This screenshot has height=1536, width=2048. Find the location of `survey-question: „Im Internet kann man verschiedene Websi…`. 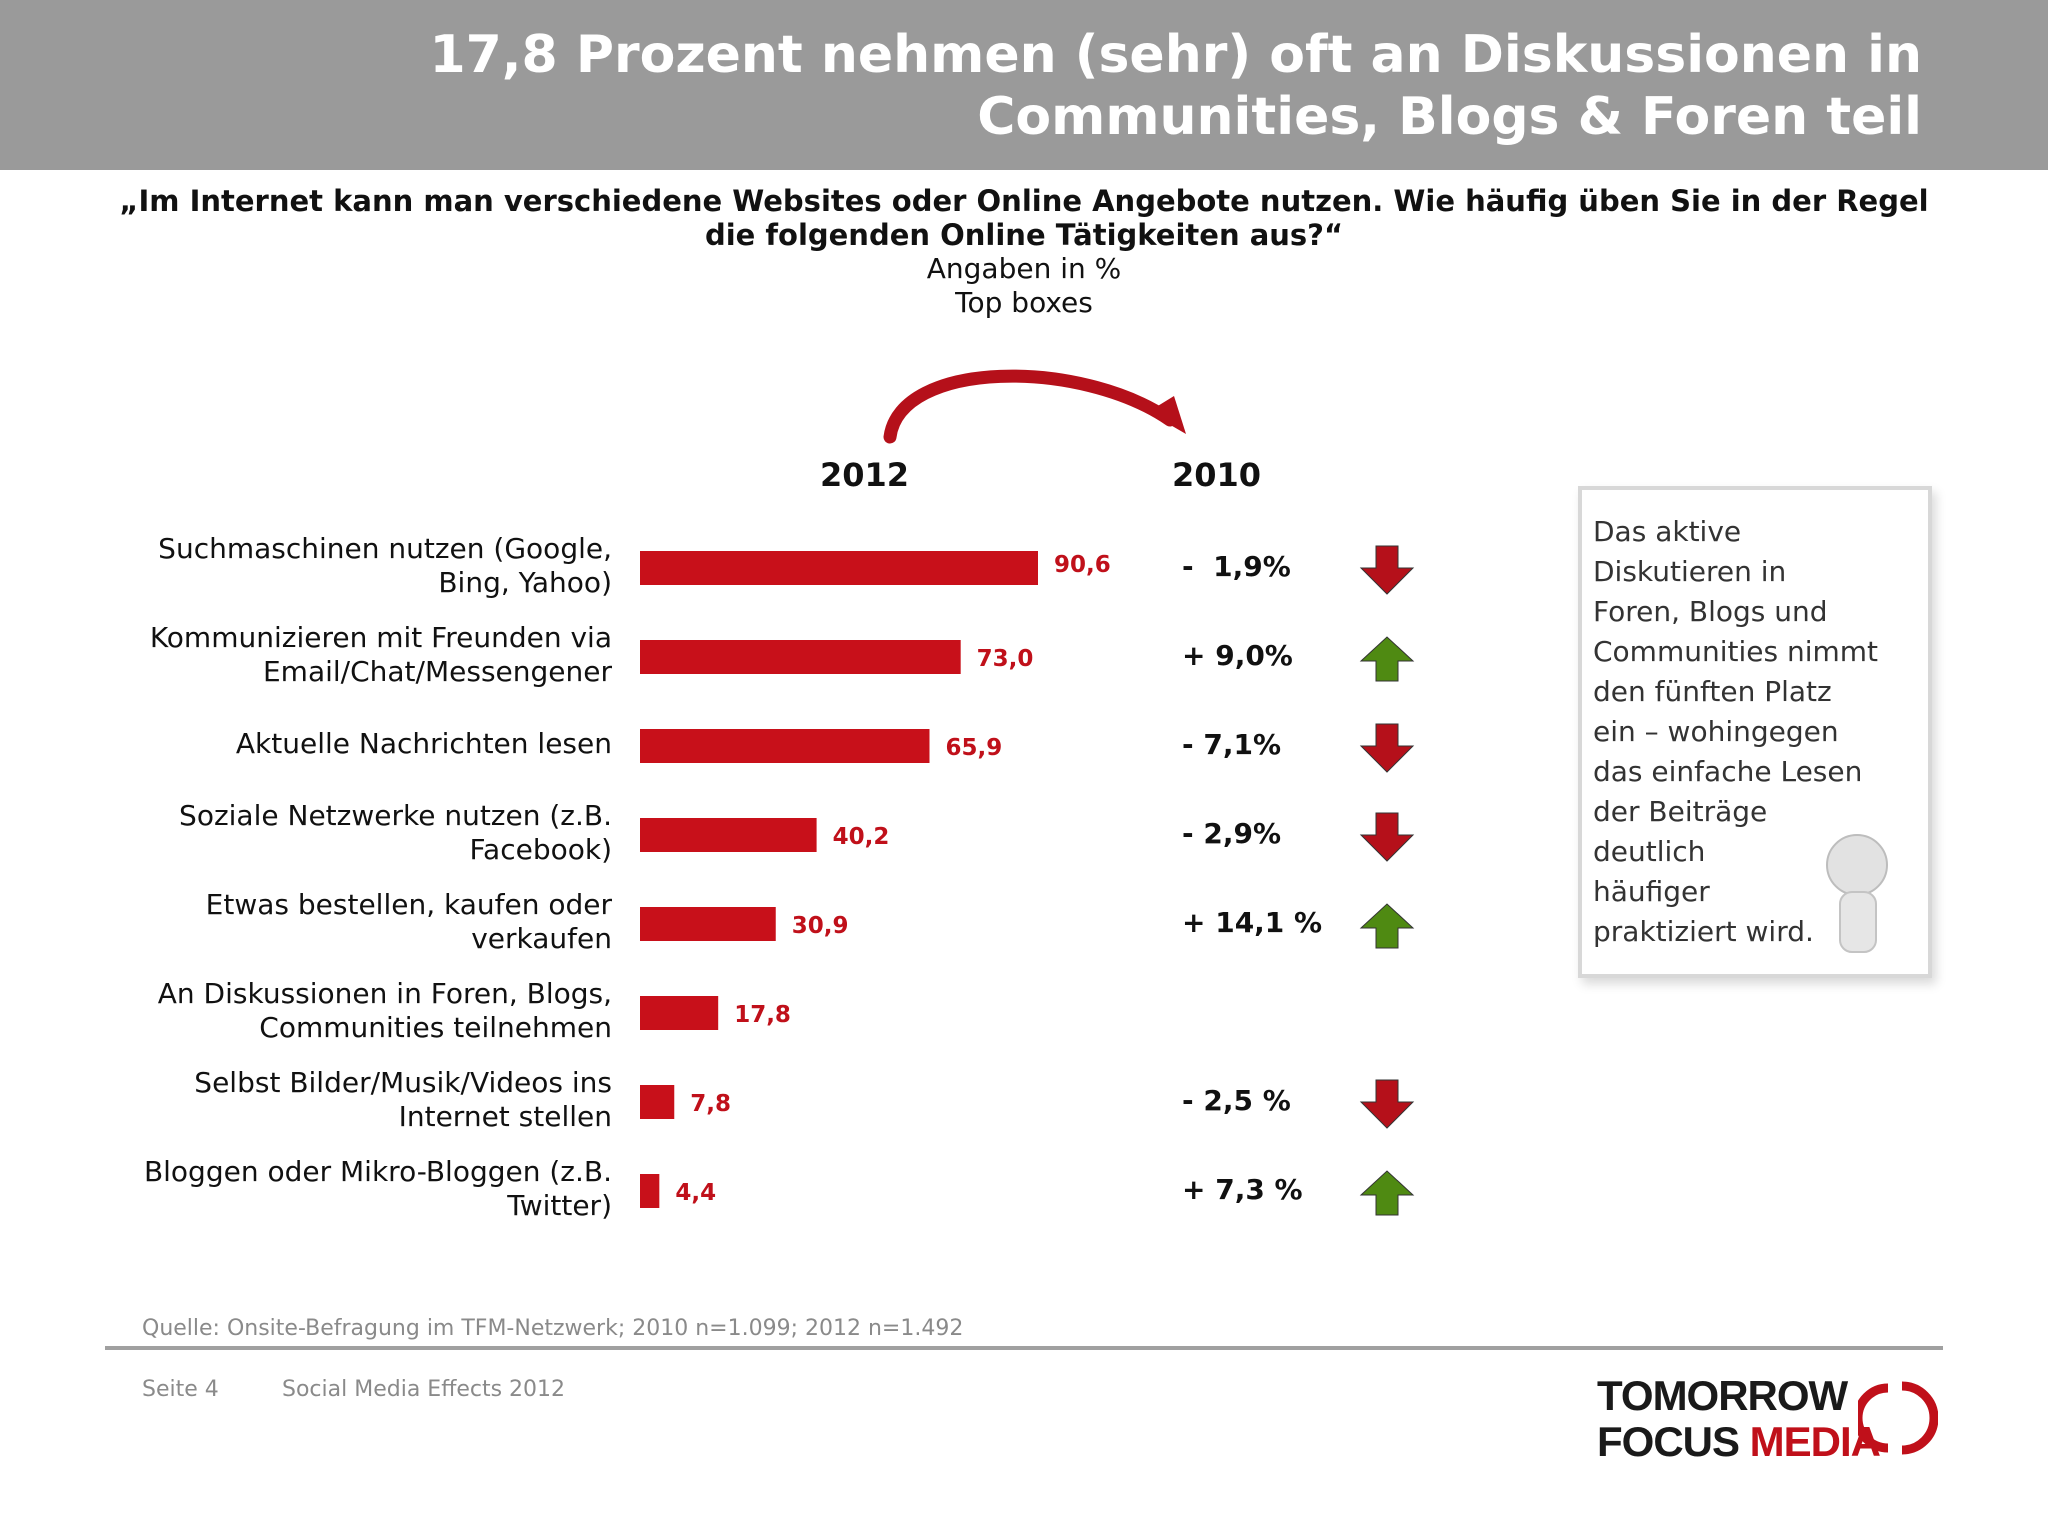

survey-question: „Im Internet kann man verschiedene Websi… is located at coordinates (1024, 218).